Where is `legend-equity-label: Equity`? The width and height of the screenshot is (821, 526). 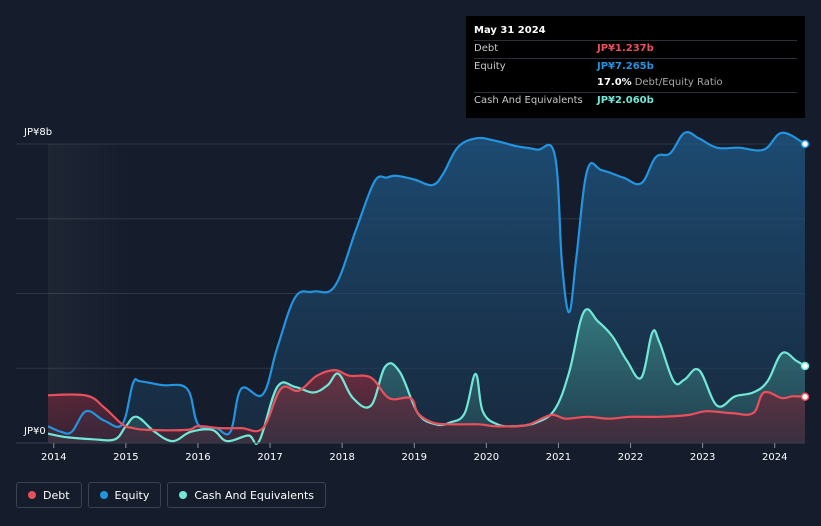 legend-equity-label: Equity is located at coordinates (132, 495).